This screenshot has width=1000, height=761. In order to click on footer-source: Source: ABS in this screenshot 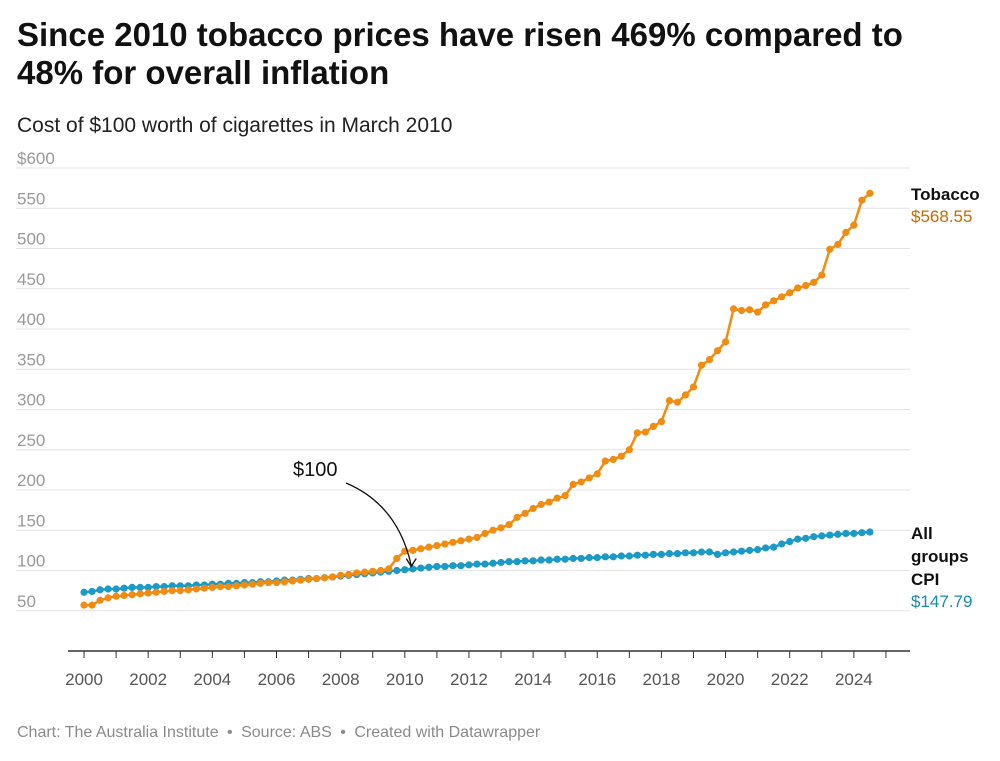, I will do `click(286, 732)`.